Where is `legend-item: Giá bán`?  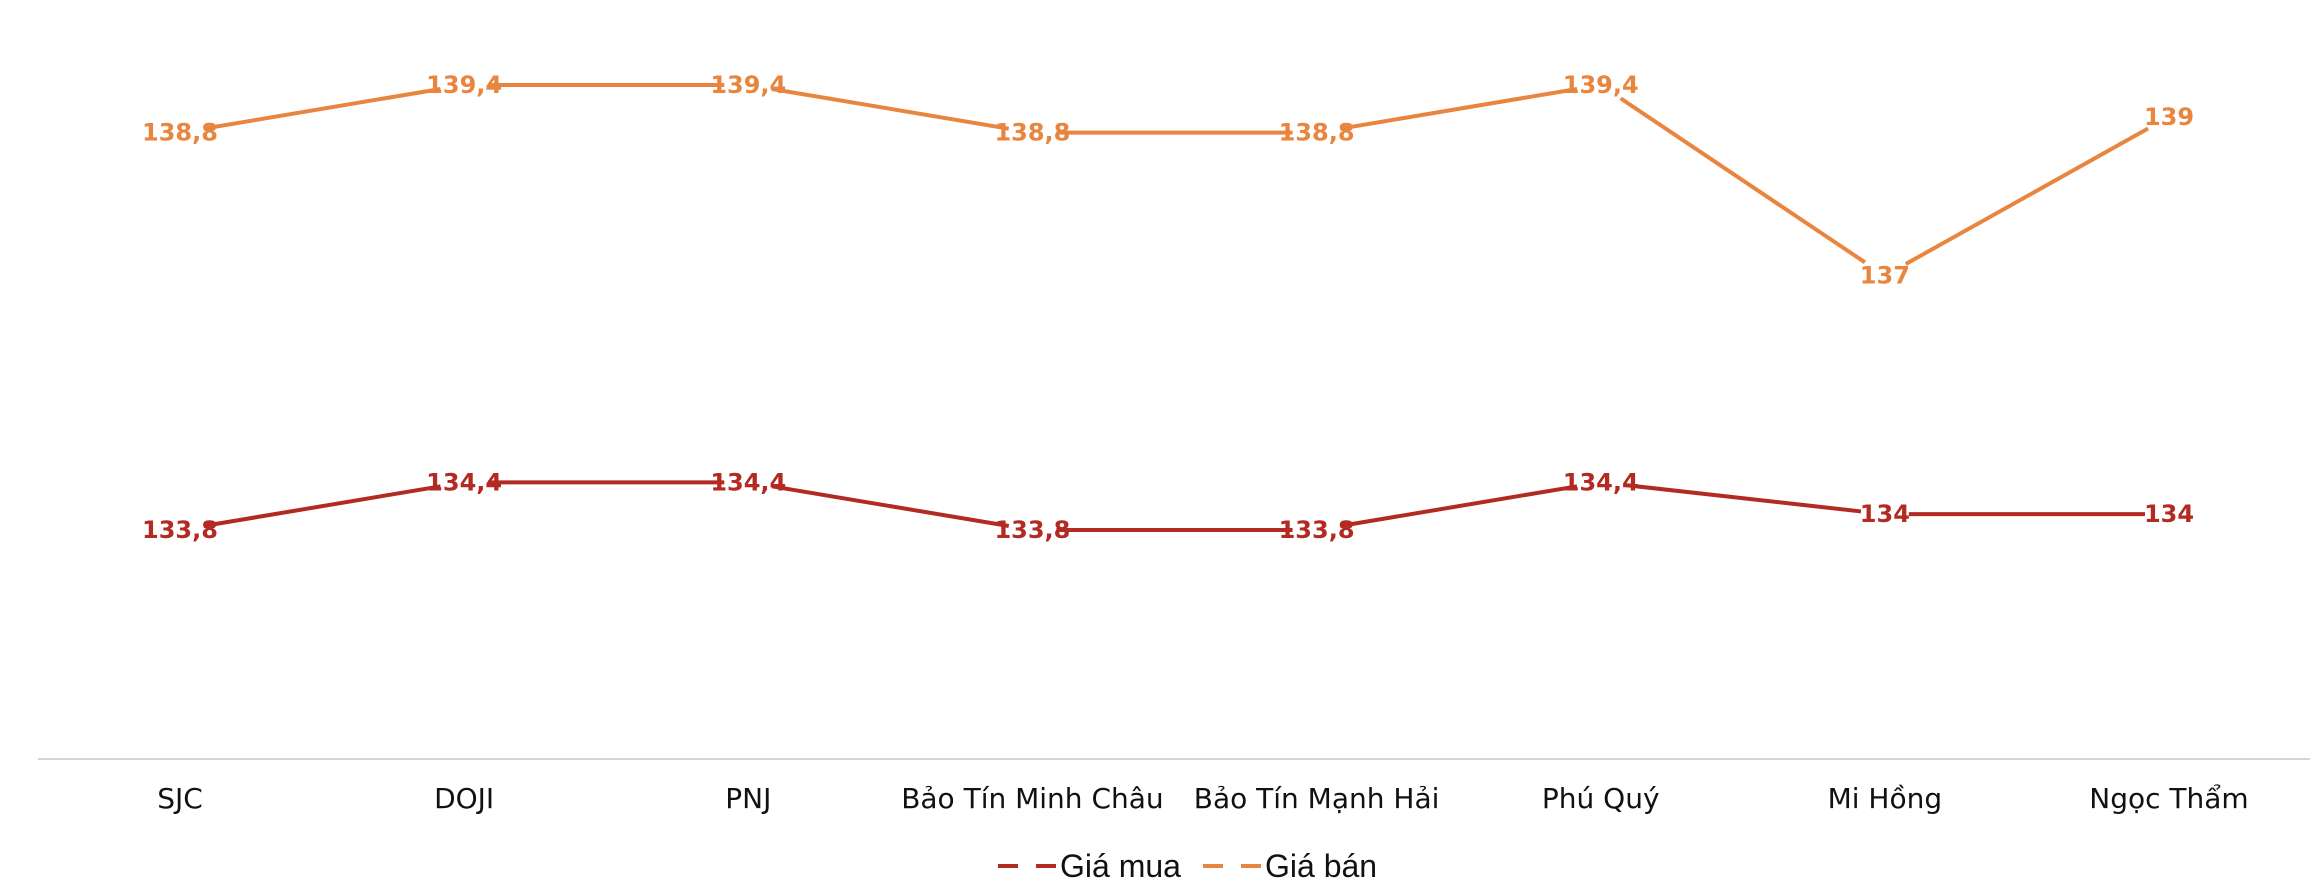
legend-item: Giá bán is located at coordinates (1290, 866).